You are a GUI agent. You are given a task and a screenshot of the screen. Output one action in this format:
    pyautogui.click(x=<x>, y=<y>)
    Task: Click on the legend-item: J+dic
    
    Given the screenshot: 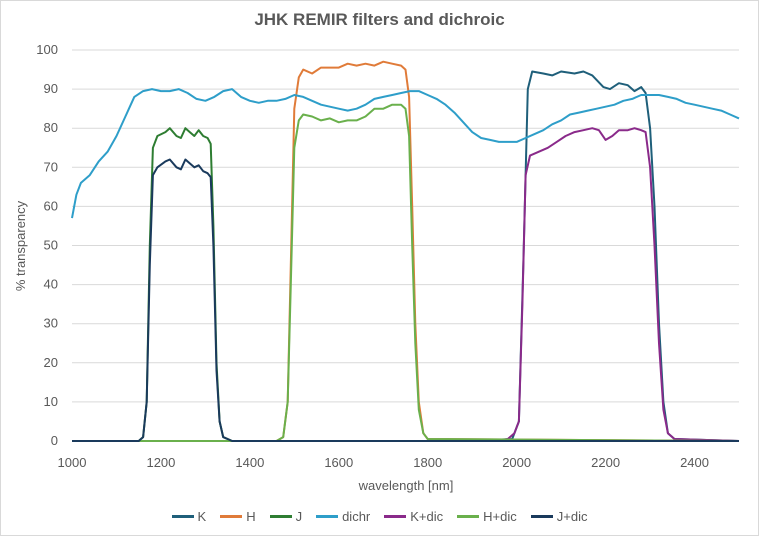 What is the action you would take?
    pyautogui.click(x=559, y=516)
    